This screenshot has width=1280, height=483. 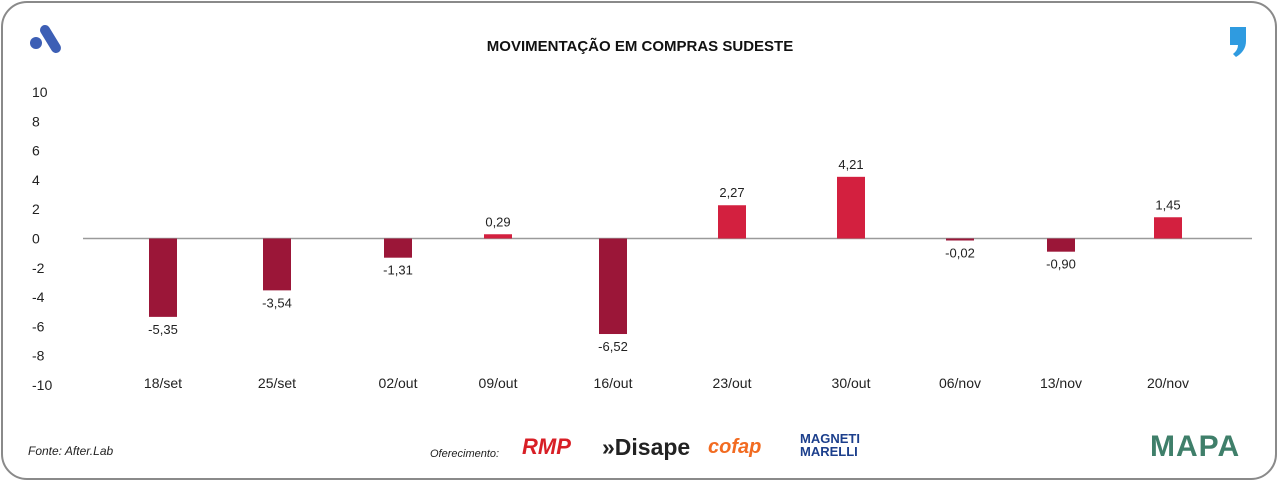 What do you see at coordinates (36, 151) in the screenshot?
I see `y-tick-label: 6` at bounding box center [36, 151].